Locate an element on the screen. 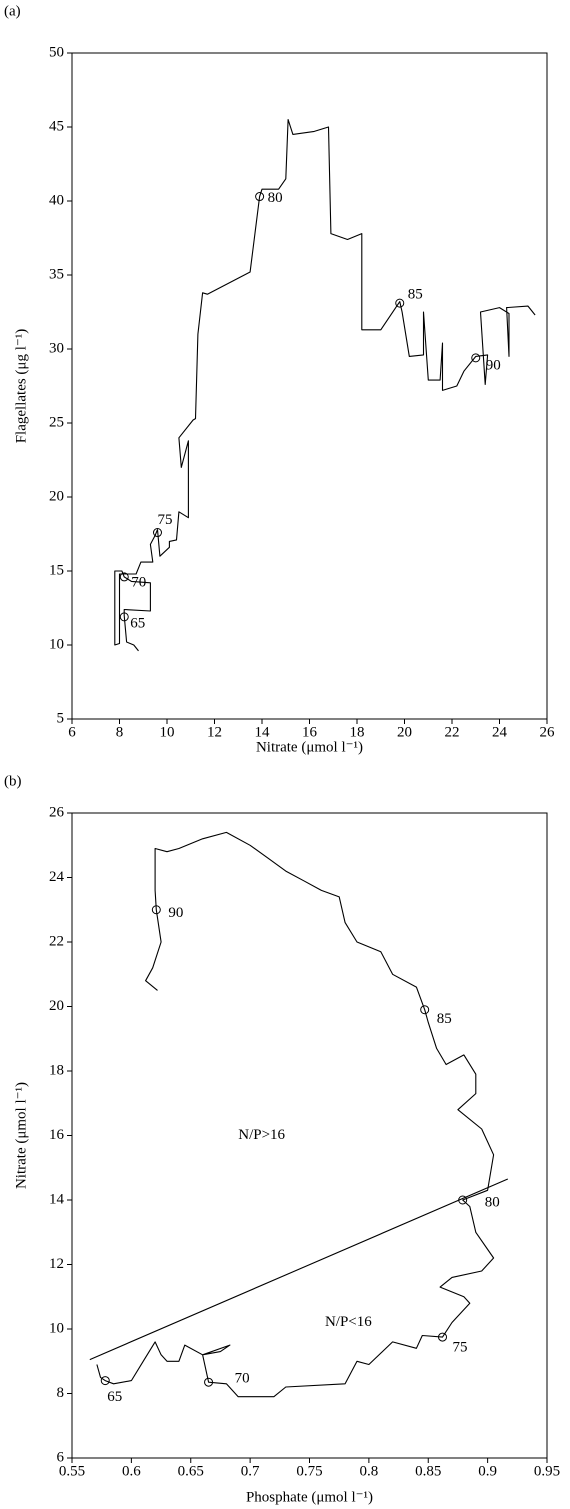  x-tick-label: 0.7 is located at coordinates (250, 1471).